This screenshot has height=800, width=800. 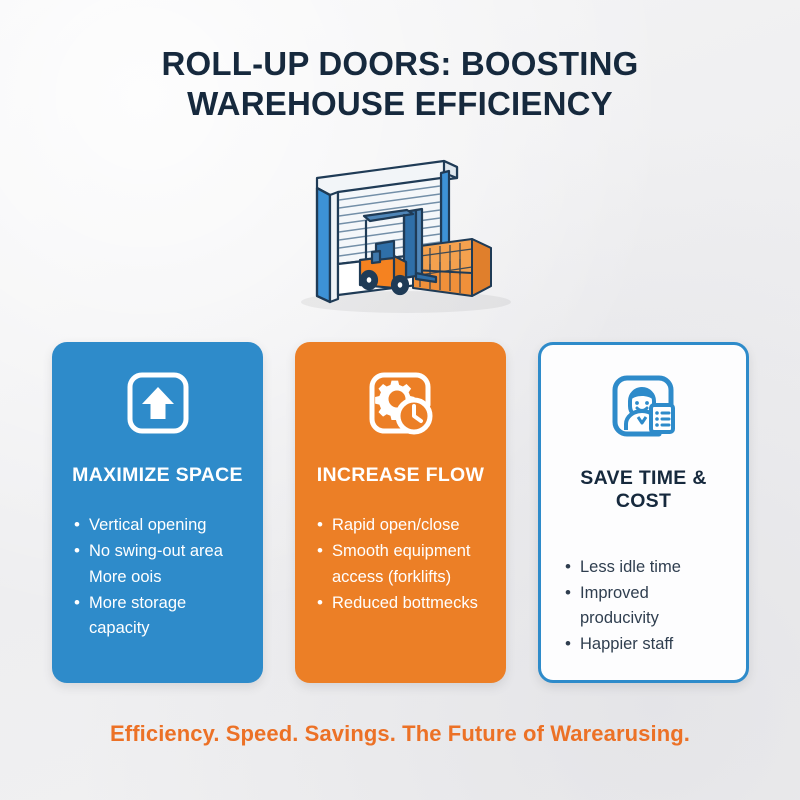 What do you see at coordinates (643, 489) in the screenshot?
I see `card-title: SAVE TIME & COST` at bounding box center [643, 489].